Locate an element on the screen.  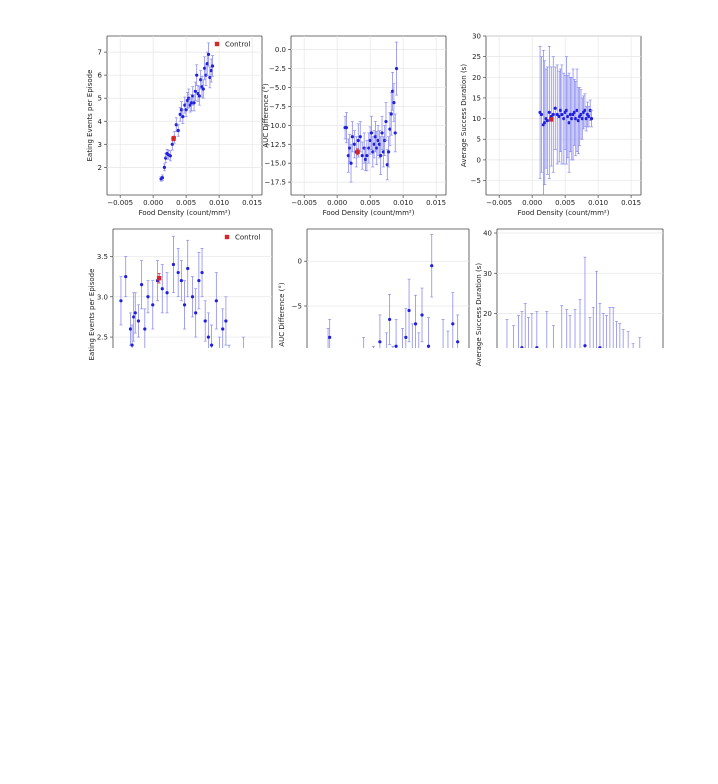
y-tick-label: 6 is located at coordinates (100, 76).